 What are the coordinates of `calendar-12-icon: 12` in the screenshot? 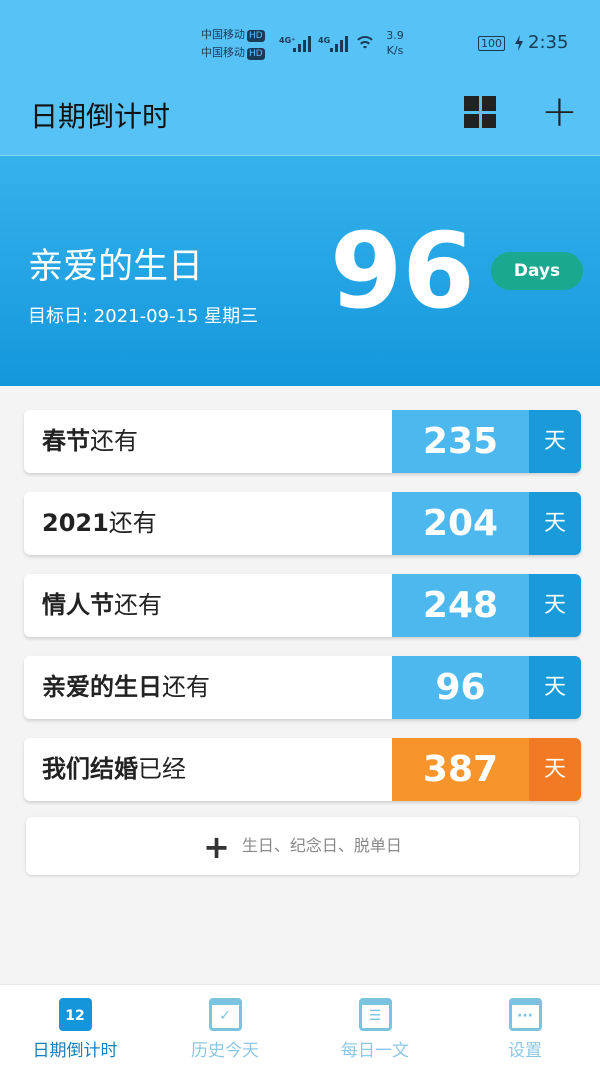 It's located at (75, 1014).